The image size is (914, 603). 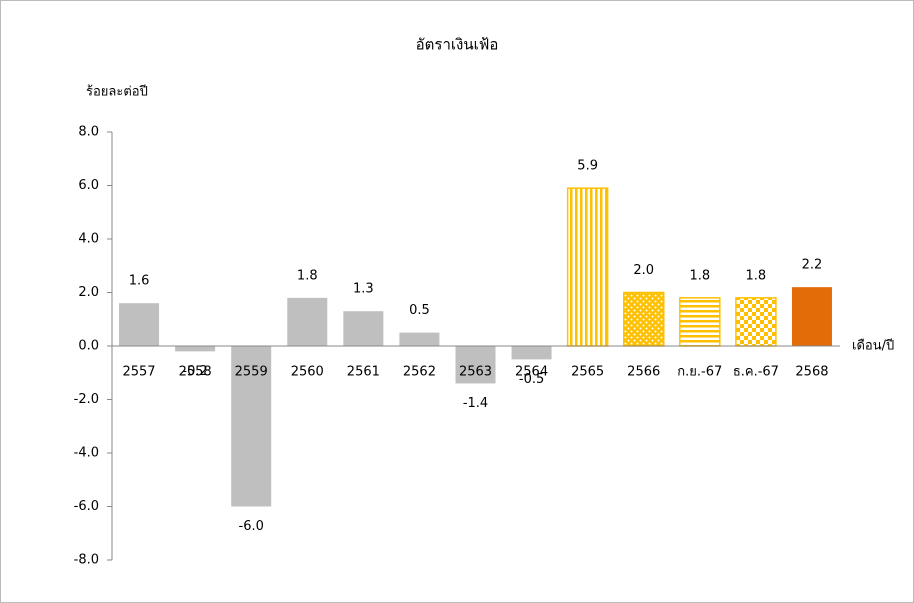 What do you see at coordinates (307, 372) in the screenshot?
I see `x-tick-label: 2560` at bounding box center [307, 372].